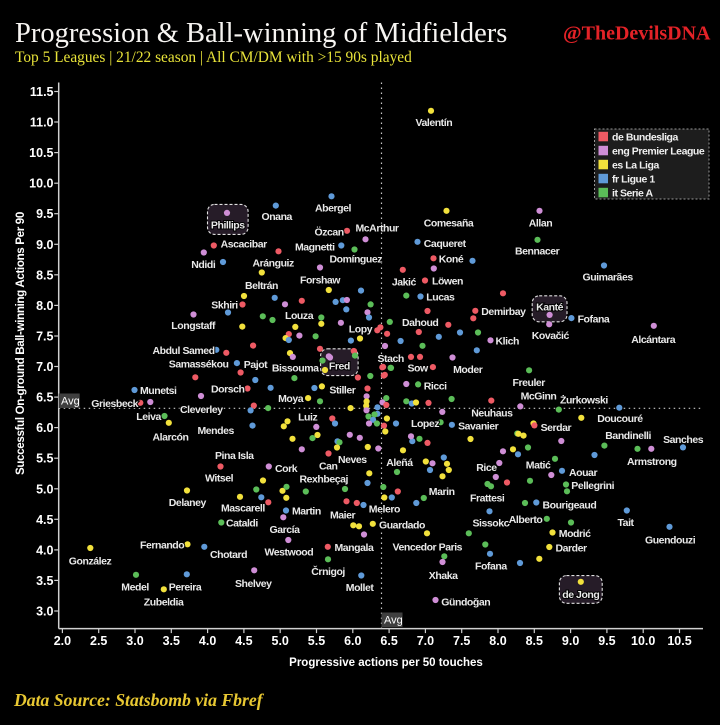 The image size is (720, 725). Describe the element at coordinates (352, 460) in the screenshot. I see `svg-text: Neves` at that location.